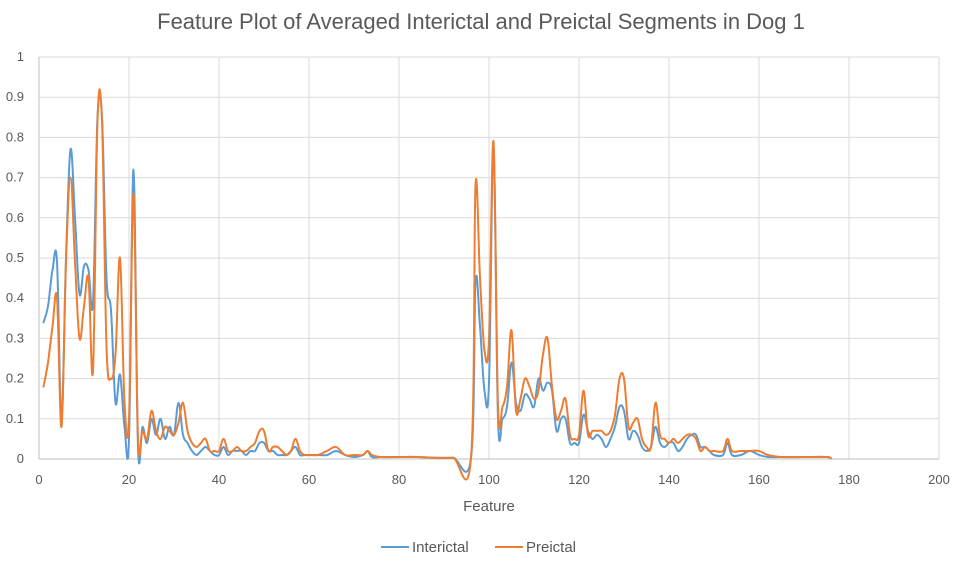  Describe the element at coordinates (15, 297) in the screenshot. I see `y-tick-label: 0.4` at that location.